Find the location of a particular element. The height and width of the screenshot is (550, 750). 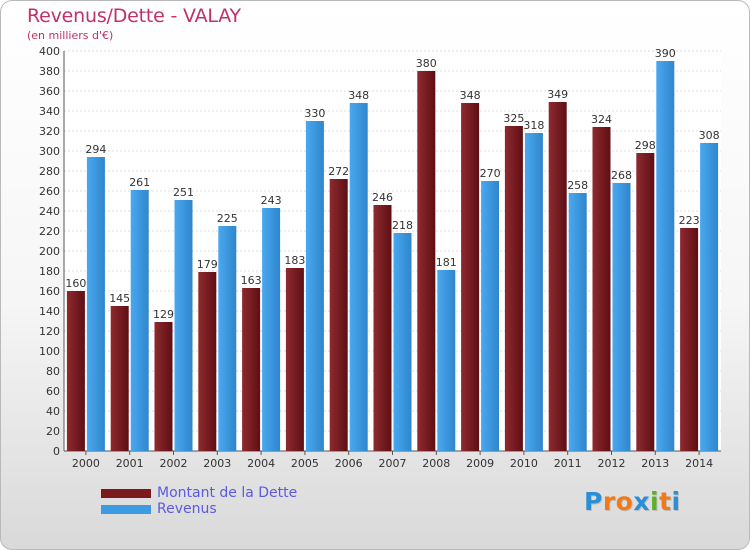

proxiti-logo: Proxiti is located at coordinates (632, 501).